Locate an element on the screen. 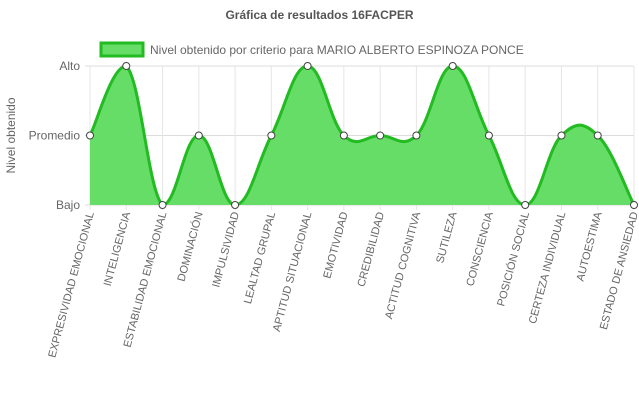  legend-swatch is located at coordinates (122, 49).